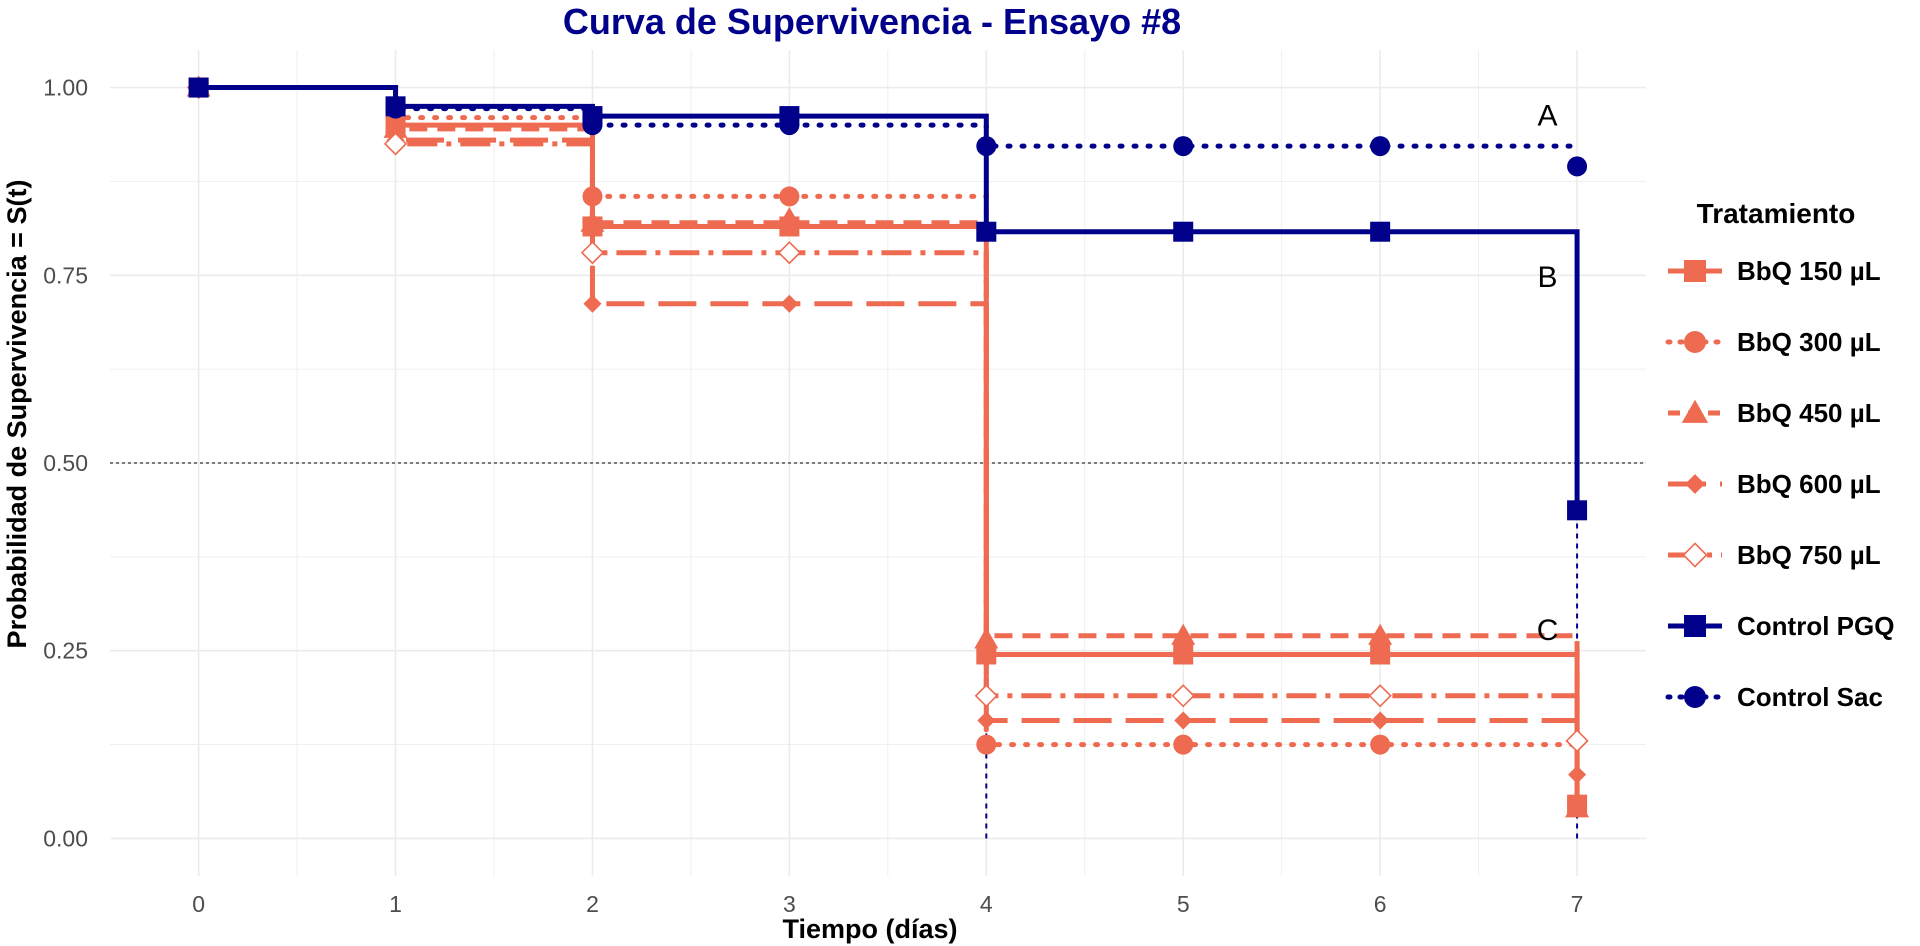 The width and height of the screenshot is (1920, 946). I want to click on x-tick-label: 7, so click(1577, 904).